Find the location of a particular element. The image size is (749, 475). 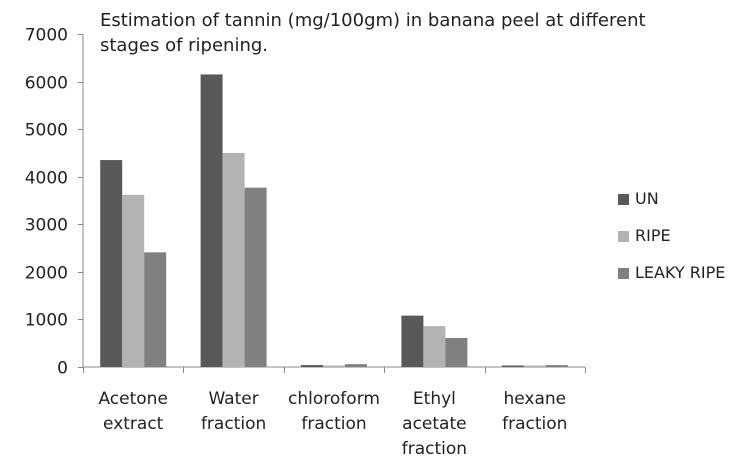

x-tick-label-line: Ethyl is located at coordinates (434, 399).